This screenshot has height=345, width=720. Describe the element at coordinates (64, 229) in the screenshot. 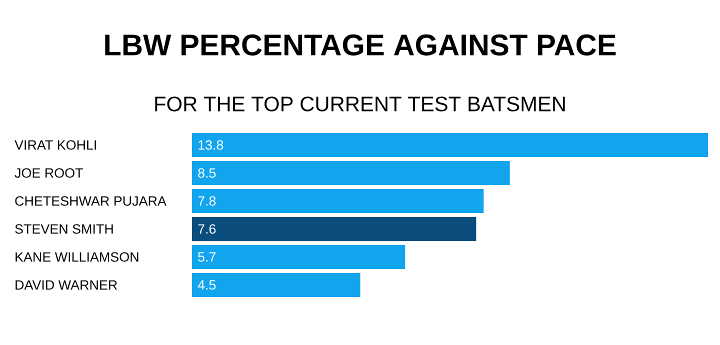

I see `y-tick-label: STEVEN SMITH` at that location.